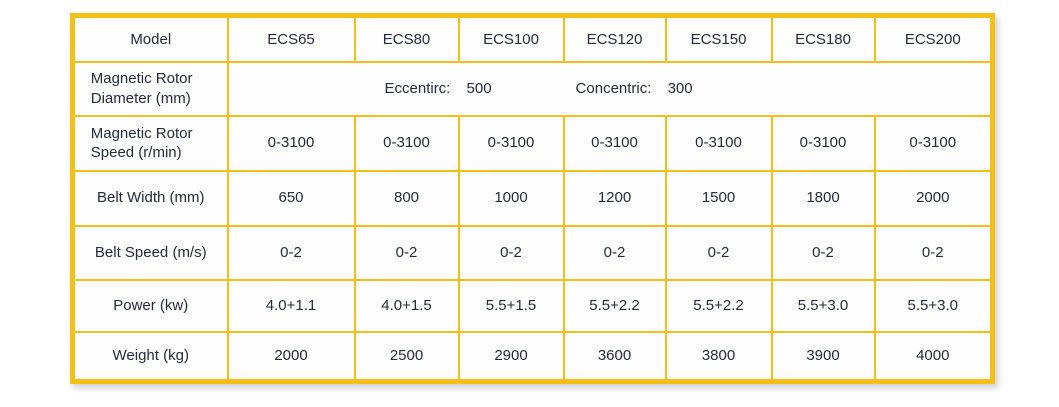 The height and width of the screenshot is (407, 1059). I want to click on rotor-diameter-label-cell: Magnetic Rotor Diameter (mm), so click(150, 88).